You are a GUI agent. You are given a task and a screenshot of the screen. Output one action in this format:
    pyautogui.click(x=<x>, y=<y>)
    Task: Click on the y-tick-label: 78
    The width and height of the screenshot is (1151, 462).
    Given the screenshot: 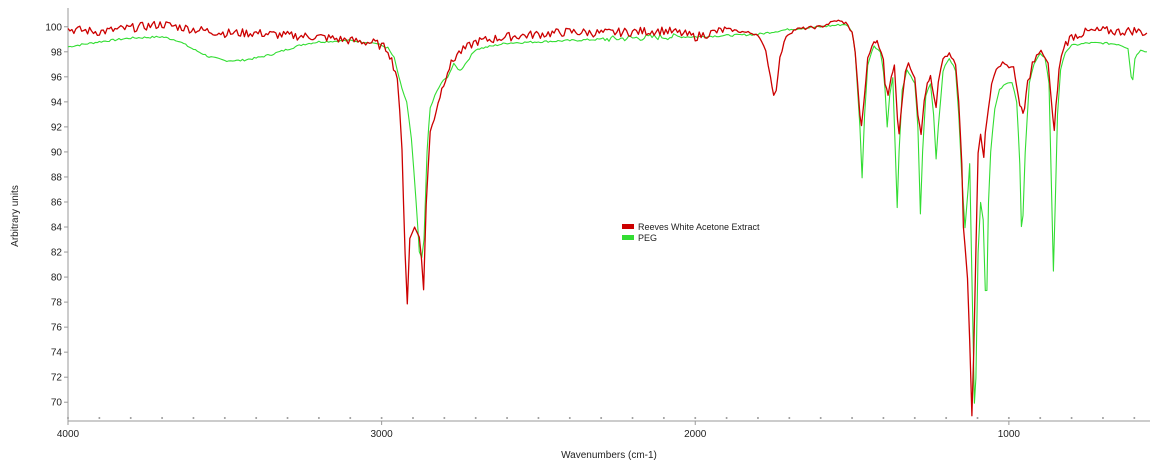 What is the action you would take?
    pyautogui.click(x=57, y=303)
    